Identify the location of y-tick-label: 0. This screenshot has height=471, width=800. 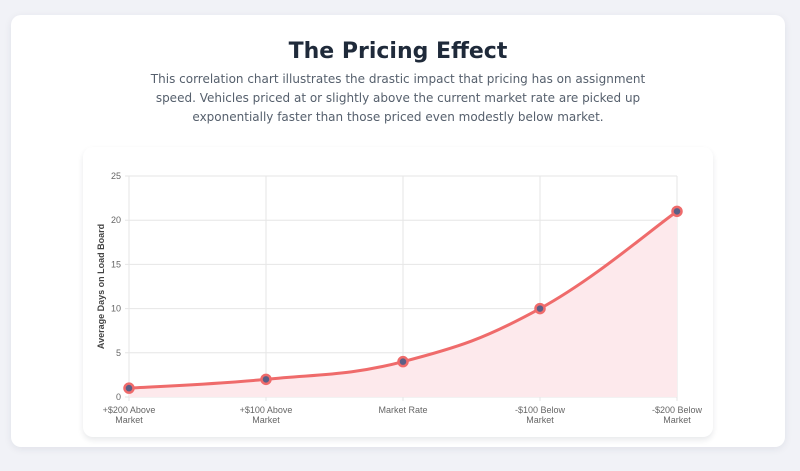
(118, 397).